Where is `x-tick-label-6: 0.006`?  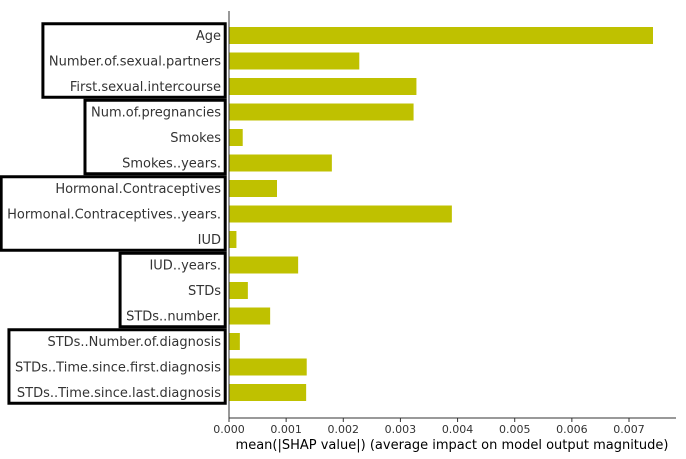 x-tick-label-6: 0.006 is located at coordinates (572, 429).